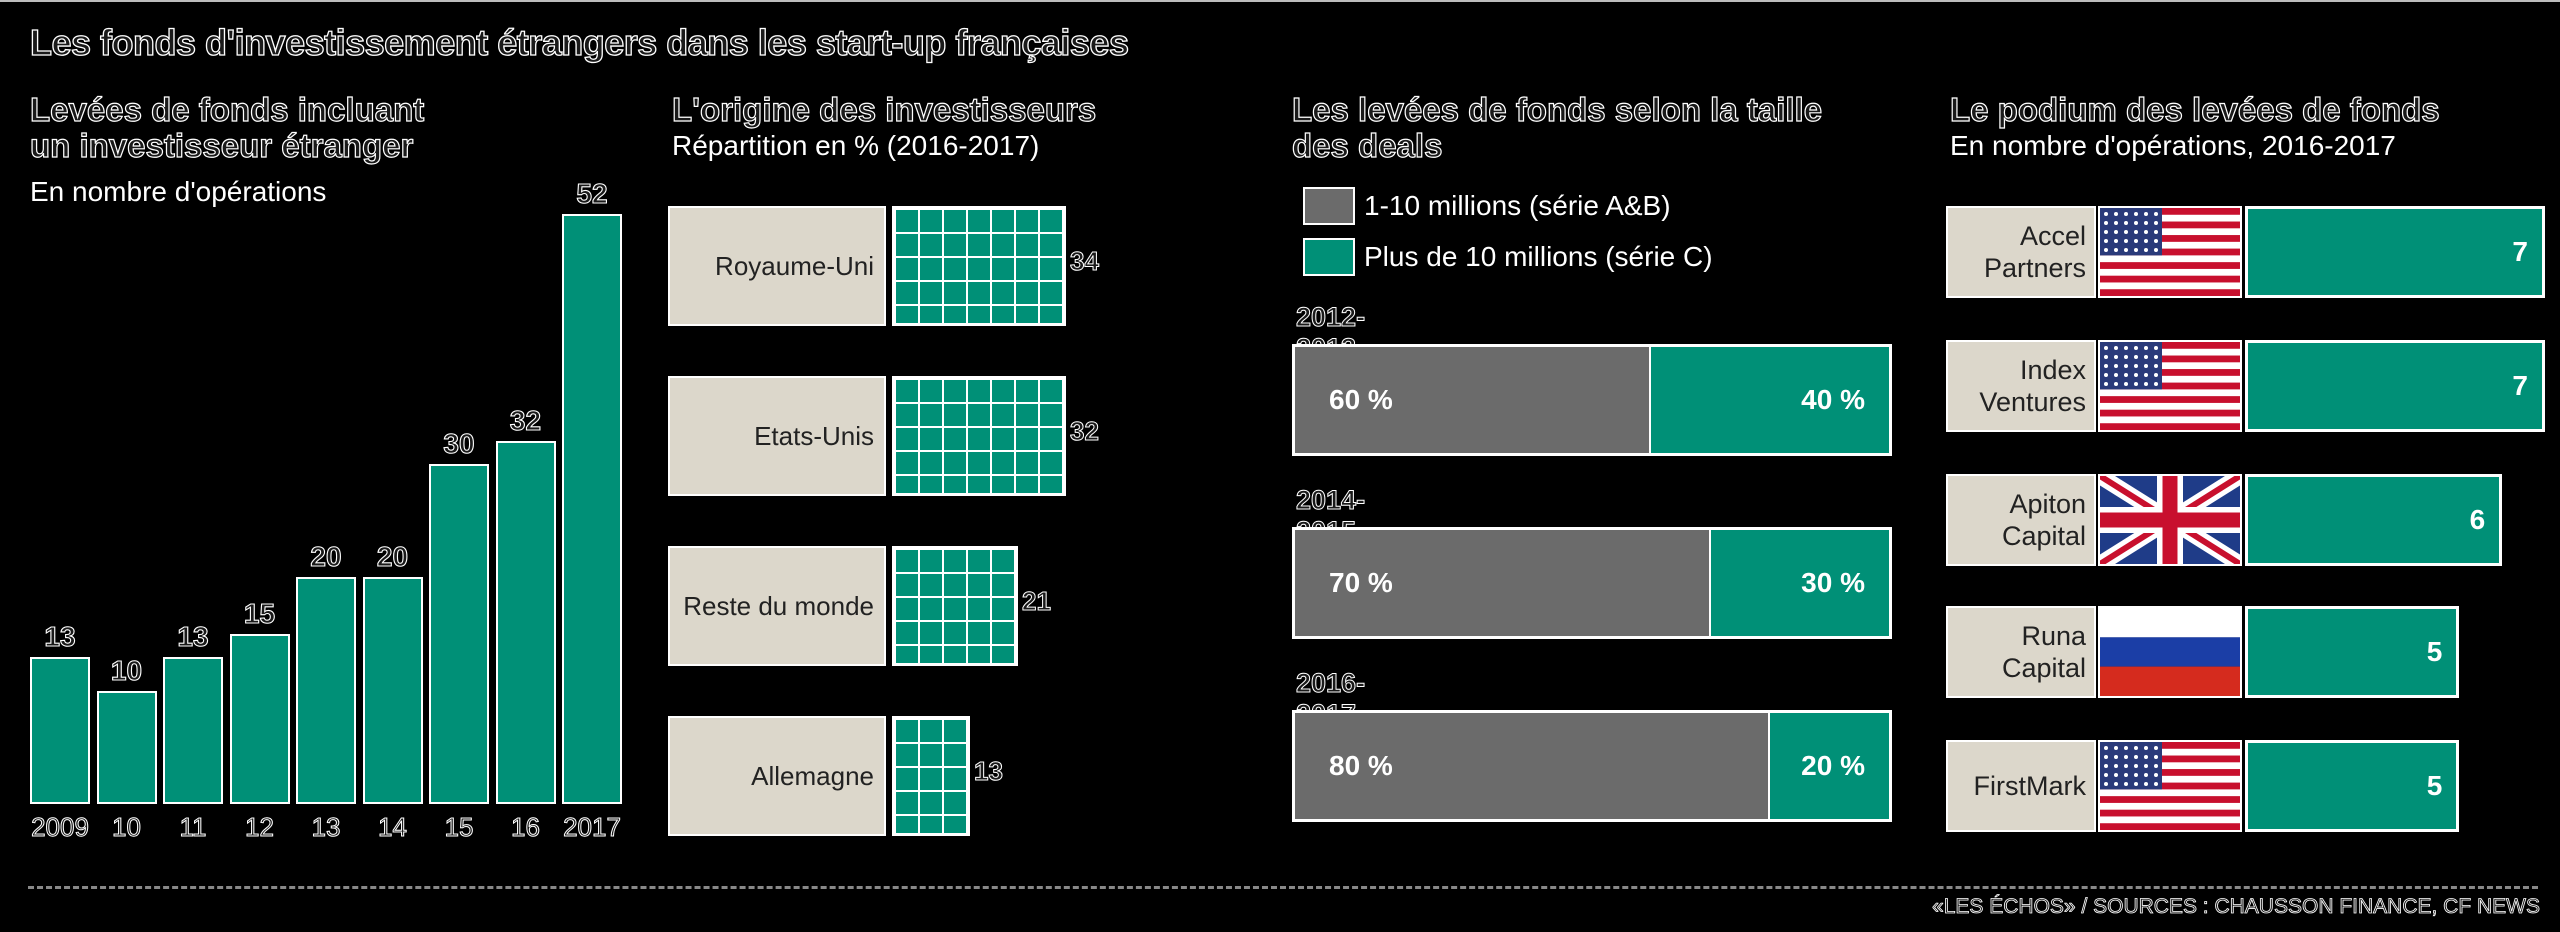 The image size is (2560, 932). What do you see at coordinates (127, 827) in the screenshot?
I see `x-tick-label: 10` at bounding box center [127, 827].